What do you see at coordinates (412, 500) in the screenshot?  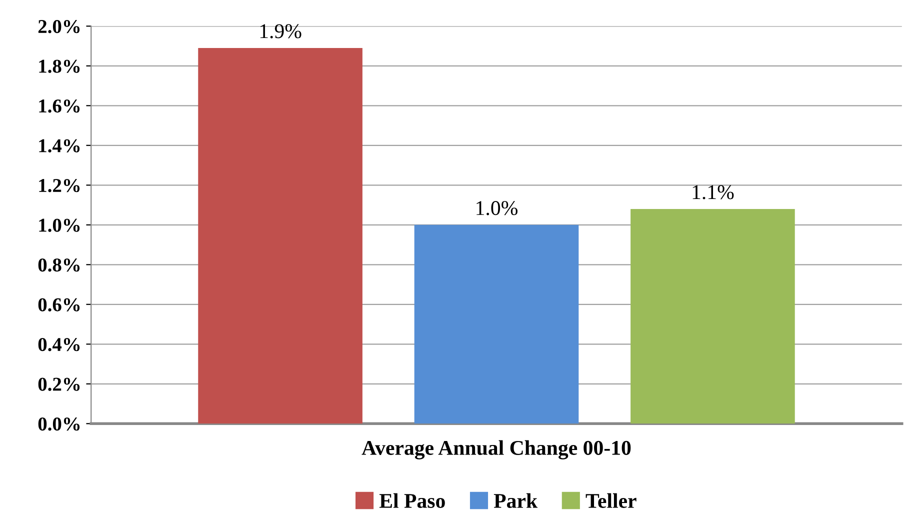 I see `legend-label: El Paso` at bounding box center [412, 500].